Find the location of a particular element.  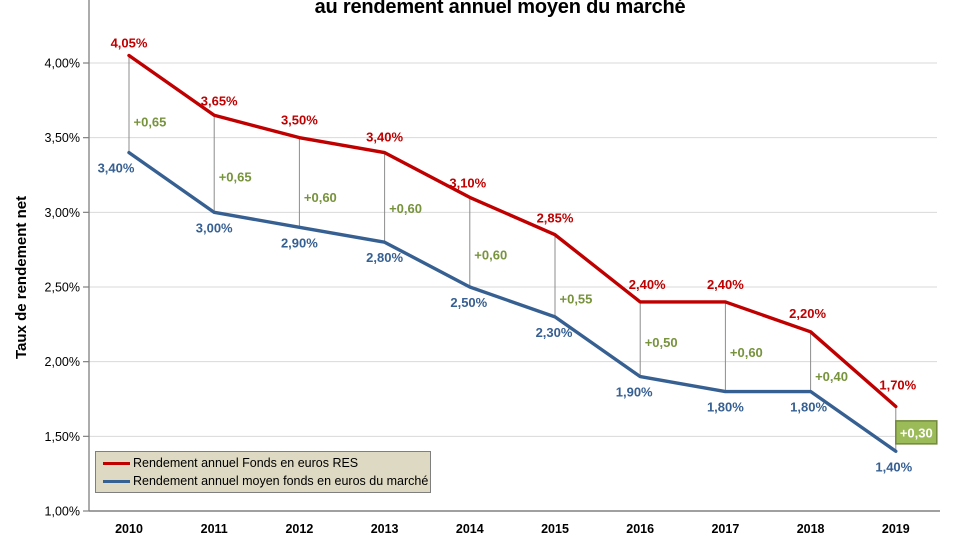

svg-text: 3,10% is located at coordinates (467, 182).